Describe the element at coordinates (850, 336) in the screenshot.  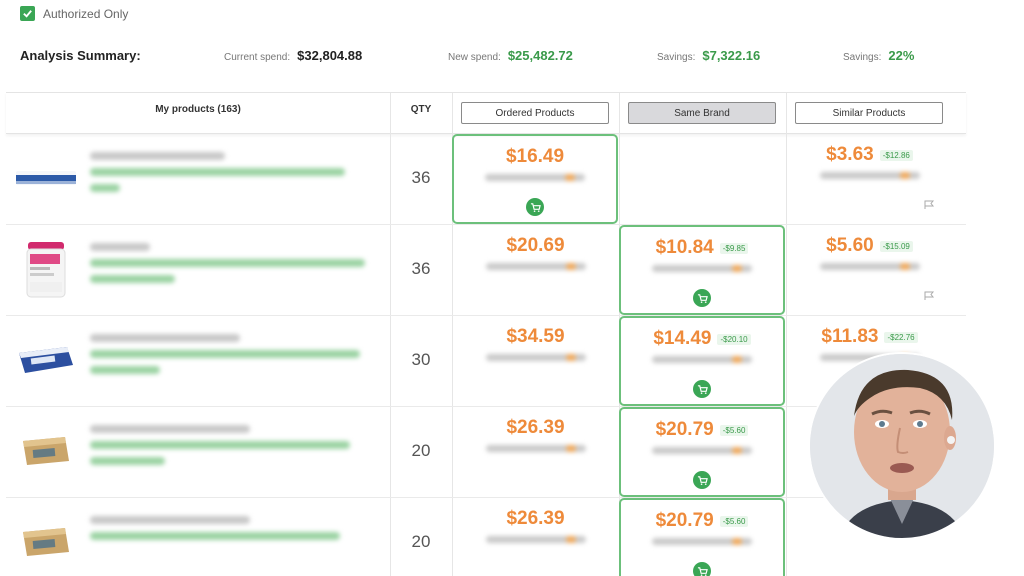
I see `similar-price: $11.83` at that location.